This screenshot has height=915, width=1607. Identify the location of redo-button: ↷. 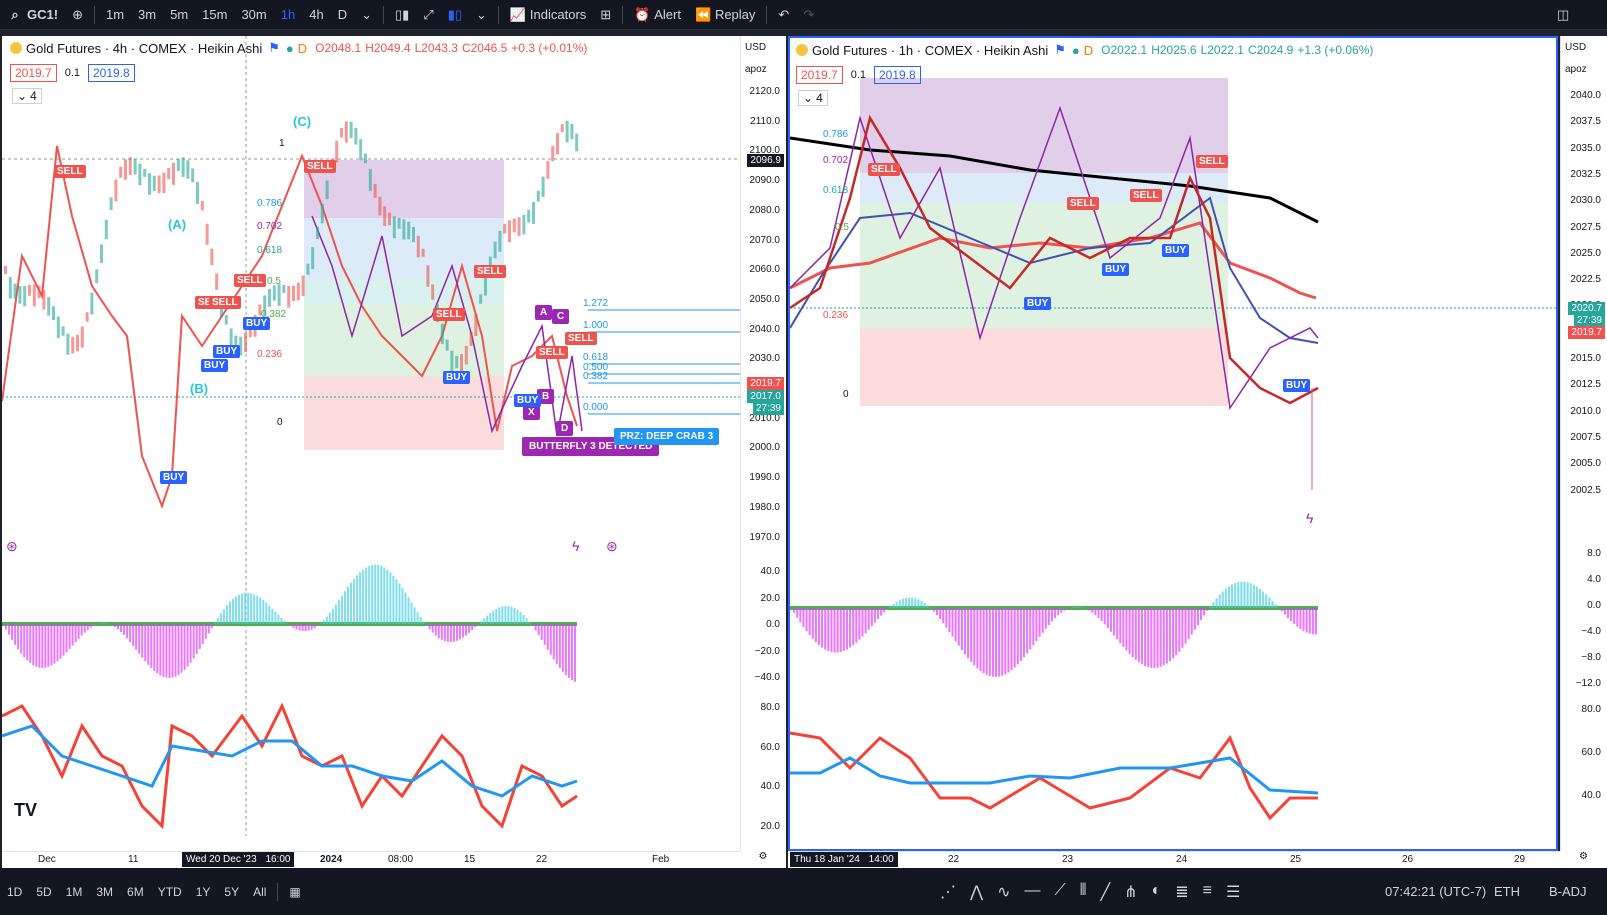
(808, 15).